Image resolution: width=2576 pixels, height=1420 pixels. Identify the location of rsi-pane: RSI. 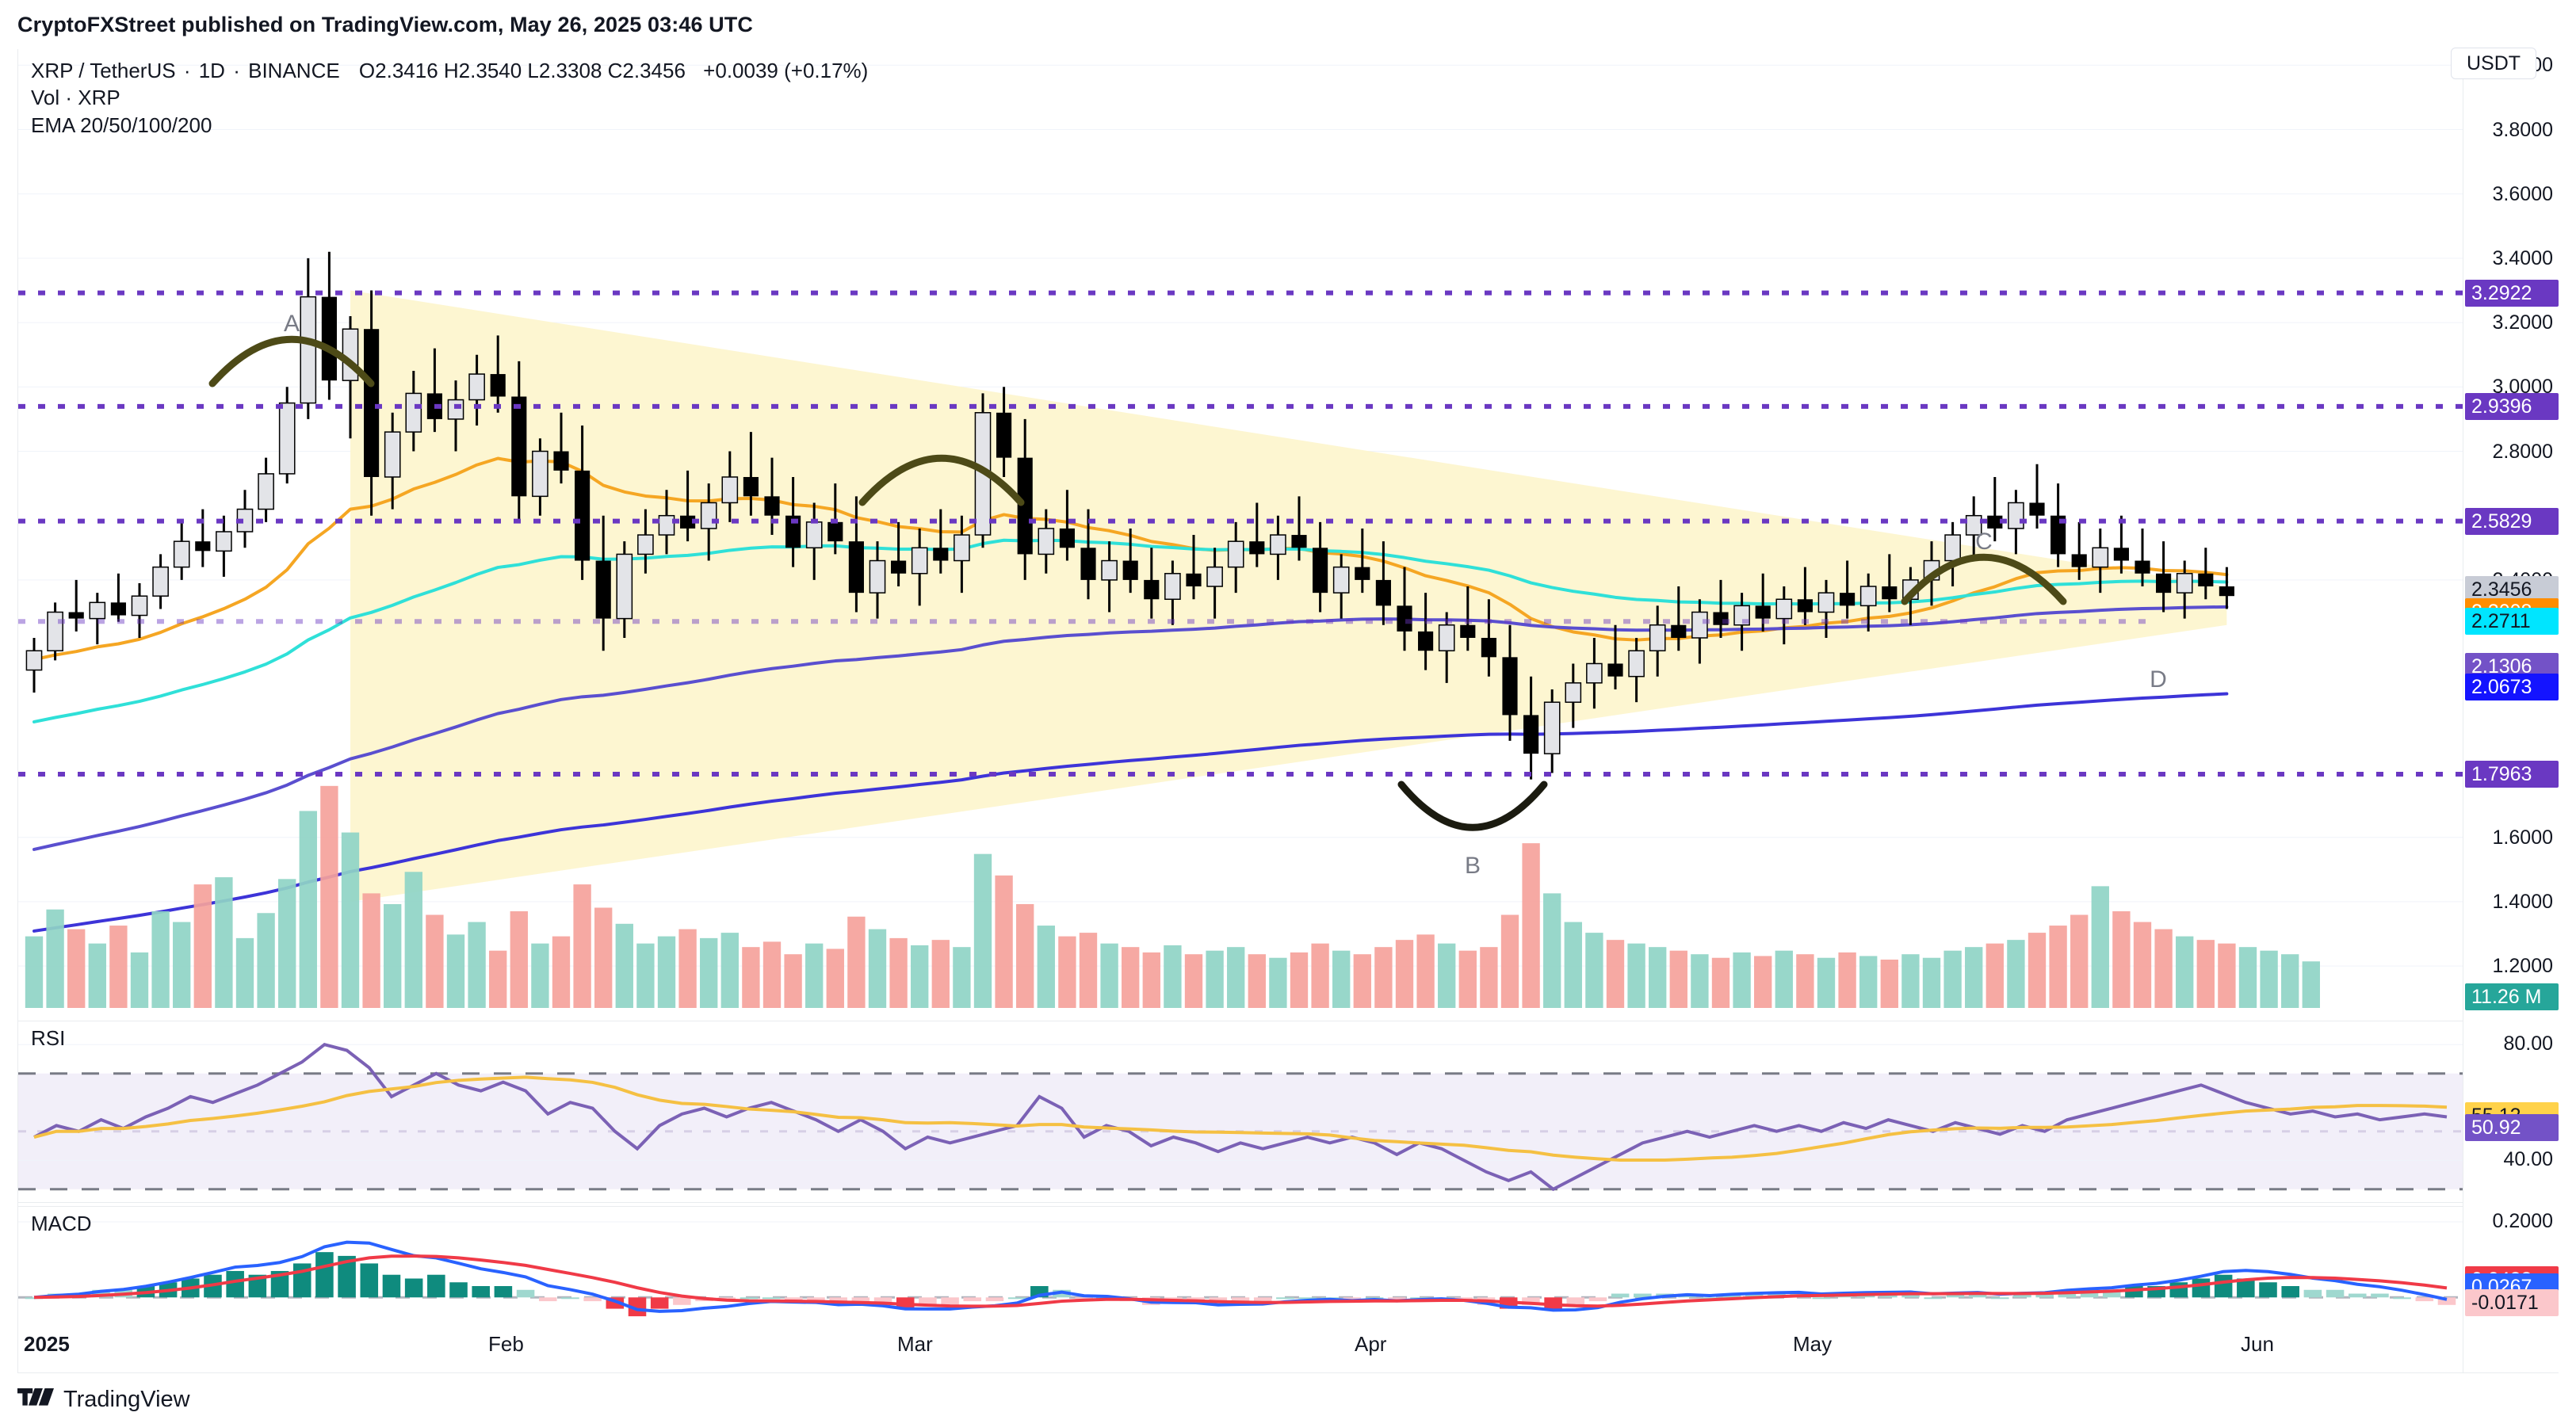
(1240, 1112).